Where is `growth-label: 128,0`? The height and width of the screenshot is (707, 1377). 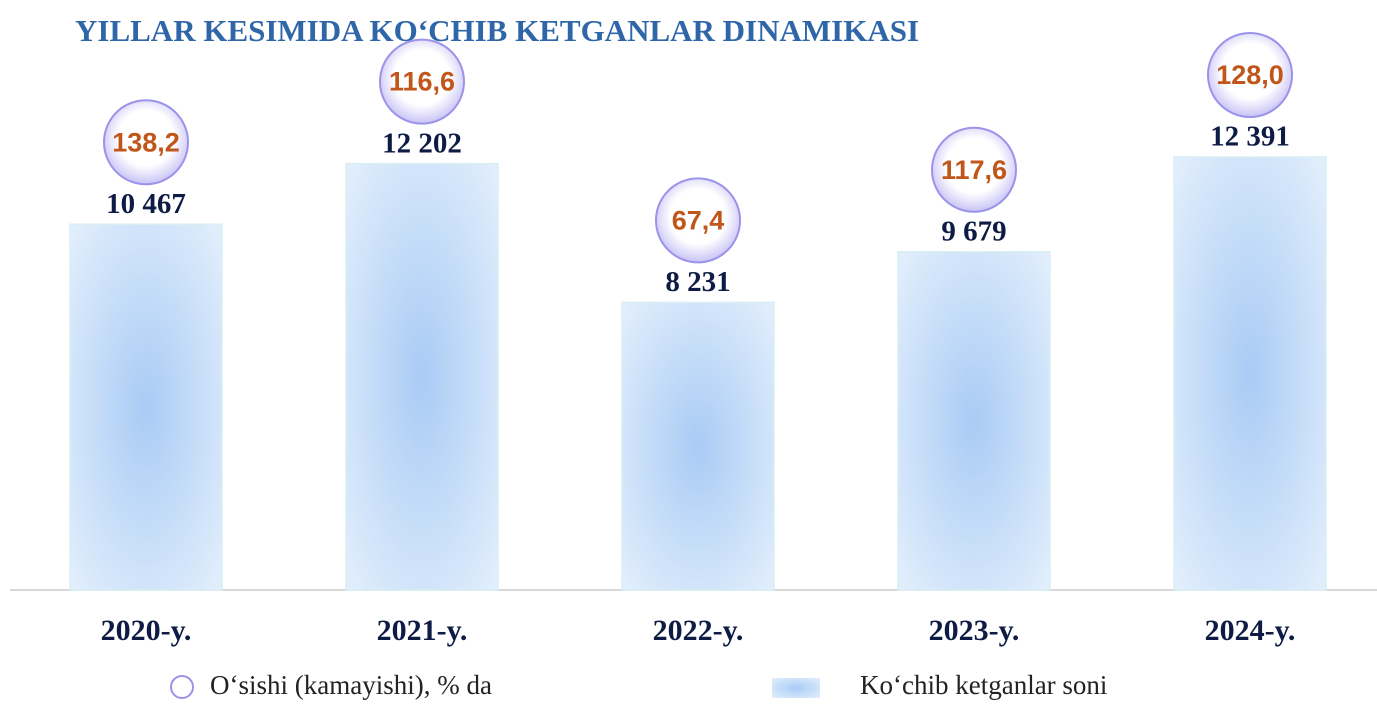 growth-label: 128,0 is located at coordinates (1250, 75).